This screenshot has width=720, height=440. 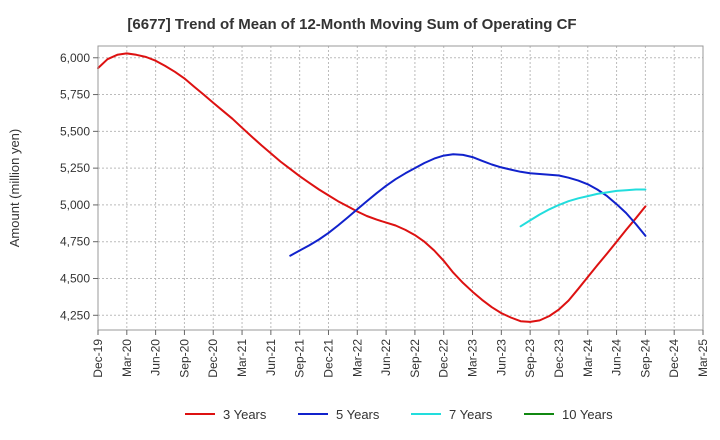 What do you see at coordinates (75, 168) in the screenshot?
I see `y-tick-label: 5,250` at bounding box center [75, 168].